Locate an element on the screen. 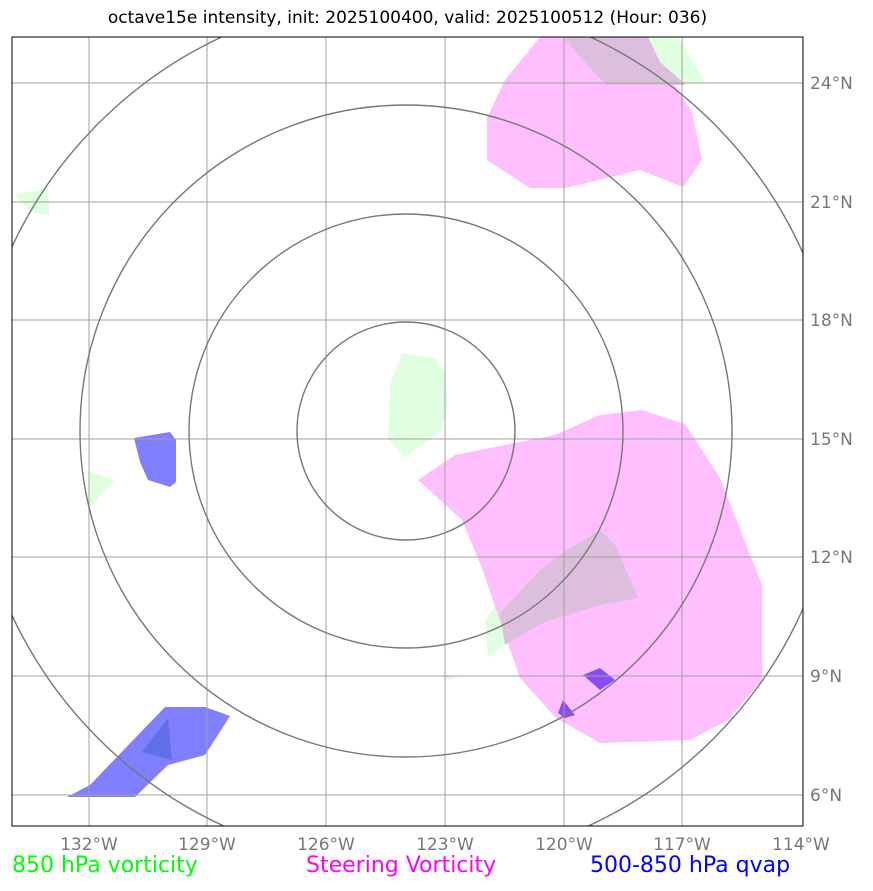 Image resolution: width=873 pixels, height=891 pixels. lat-label: 18°N is located at coordinates (831, 321).